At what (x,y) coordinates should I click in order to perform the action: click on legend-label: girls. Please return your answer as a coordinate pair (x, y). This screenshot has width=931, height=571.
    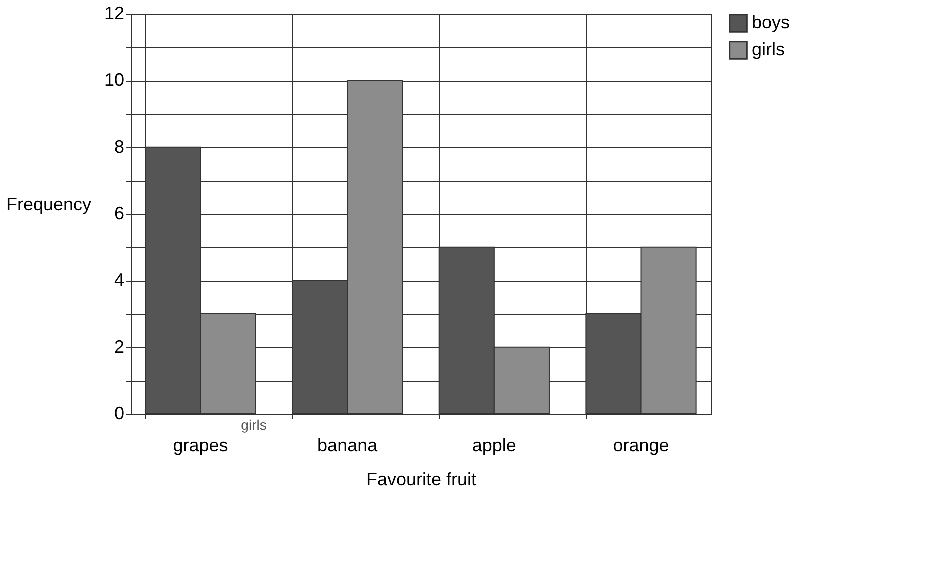
    Looking at the image, I should click on (769, 50).